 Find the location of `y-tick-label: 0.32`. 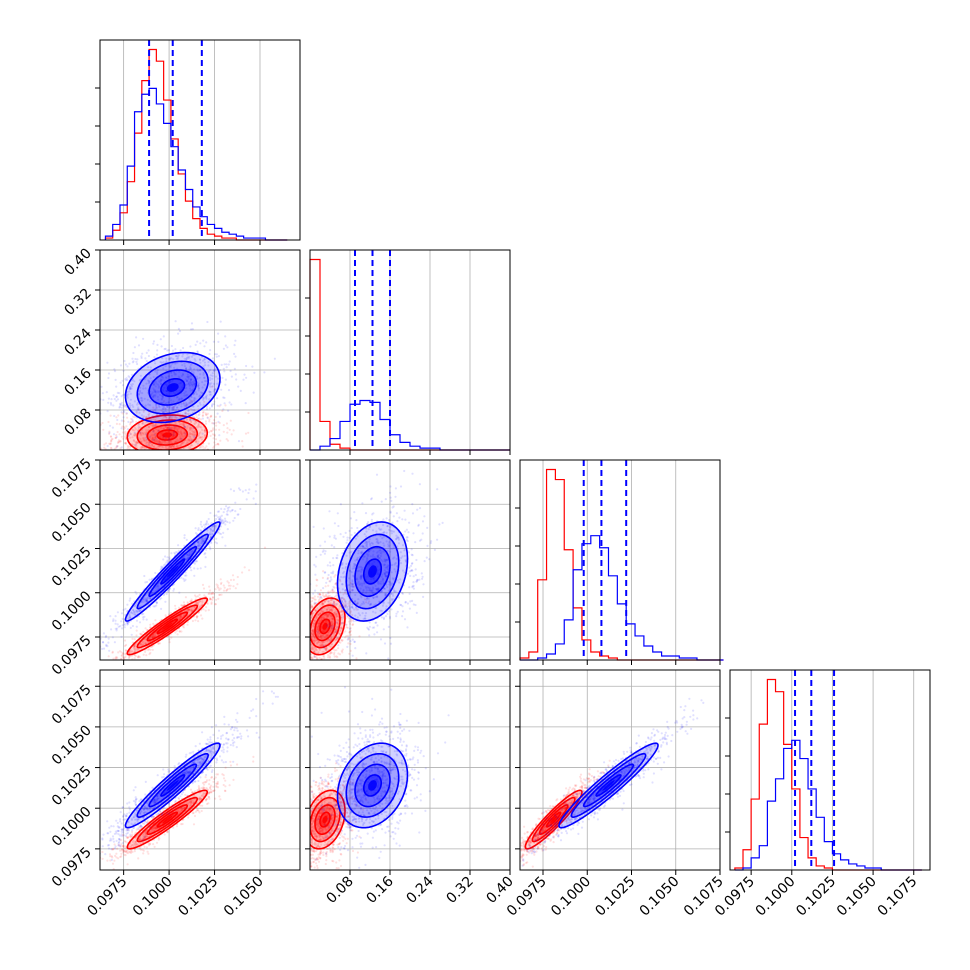

y-tick-label: 0.32 is located at coordinates (77, 302).